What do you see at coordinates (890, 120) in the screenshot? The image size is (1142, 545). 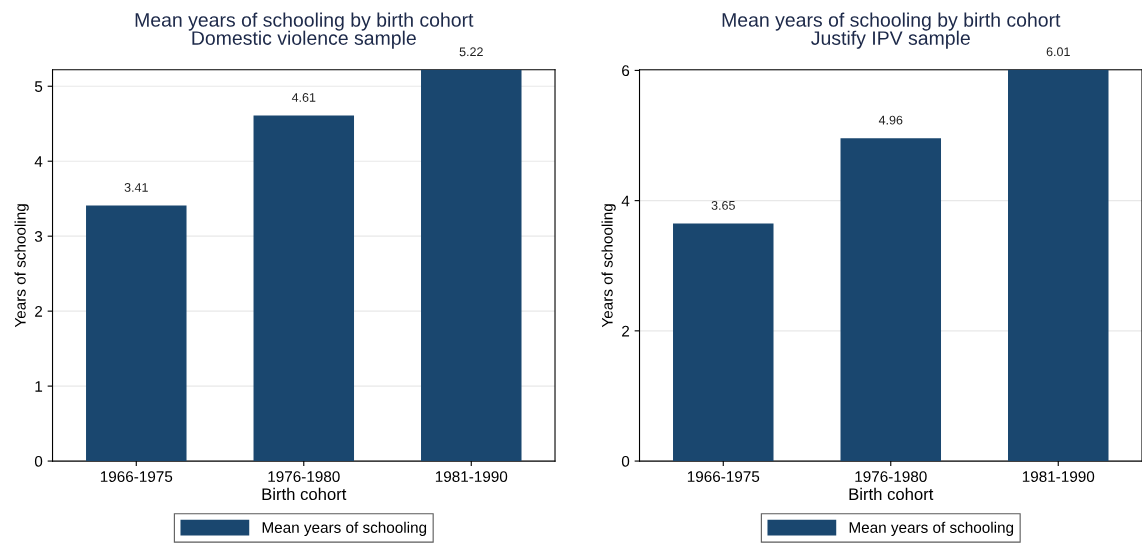 I see `data-label: 4.96` at bounding box center [890, 120].